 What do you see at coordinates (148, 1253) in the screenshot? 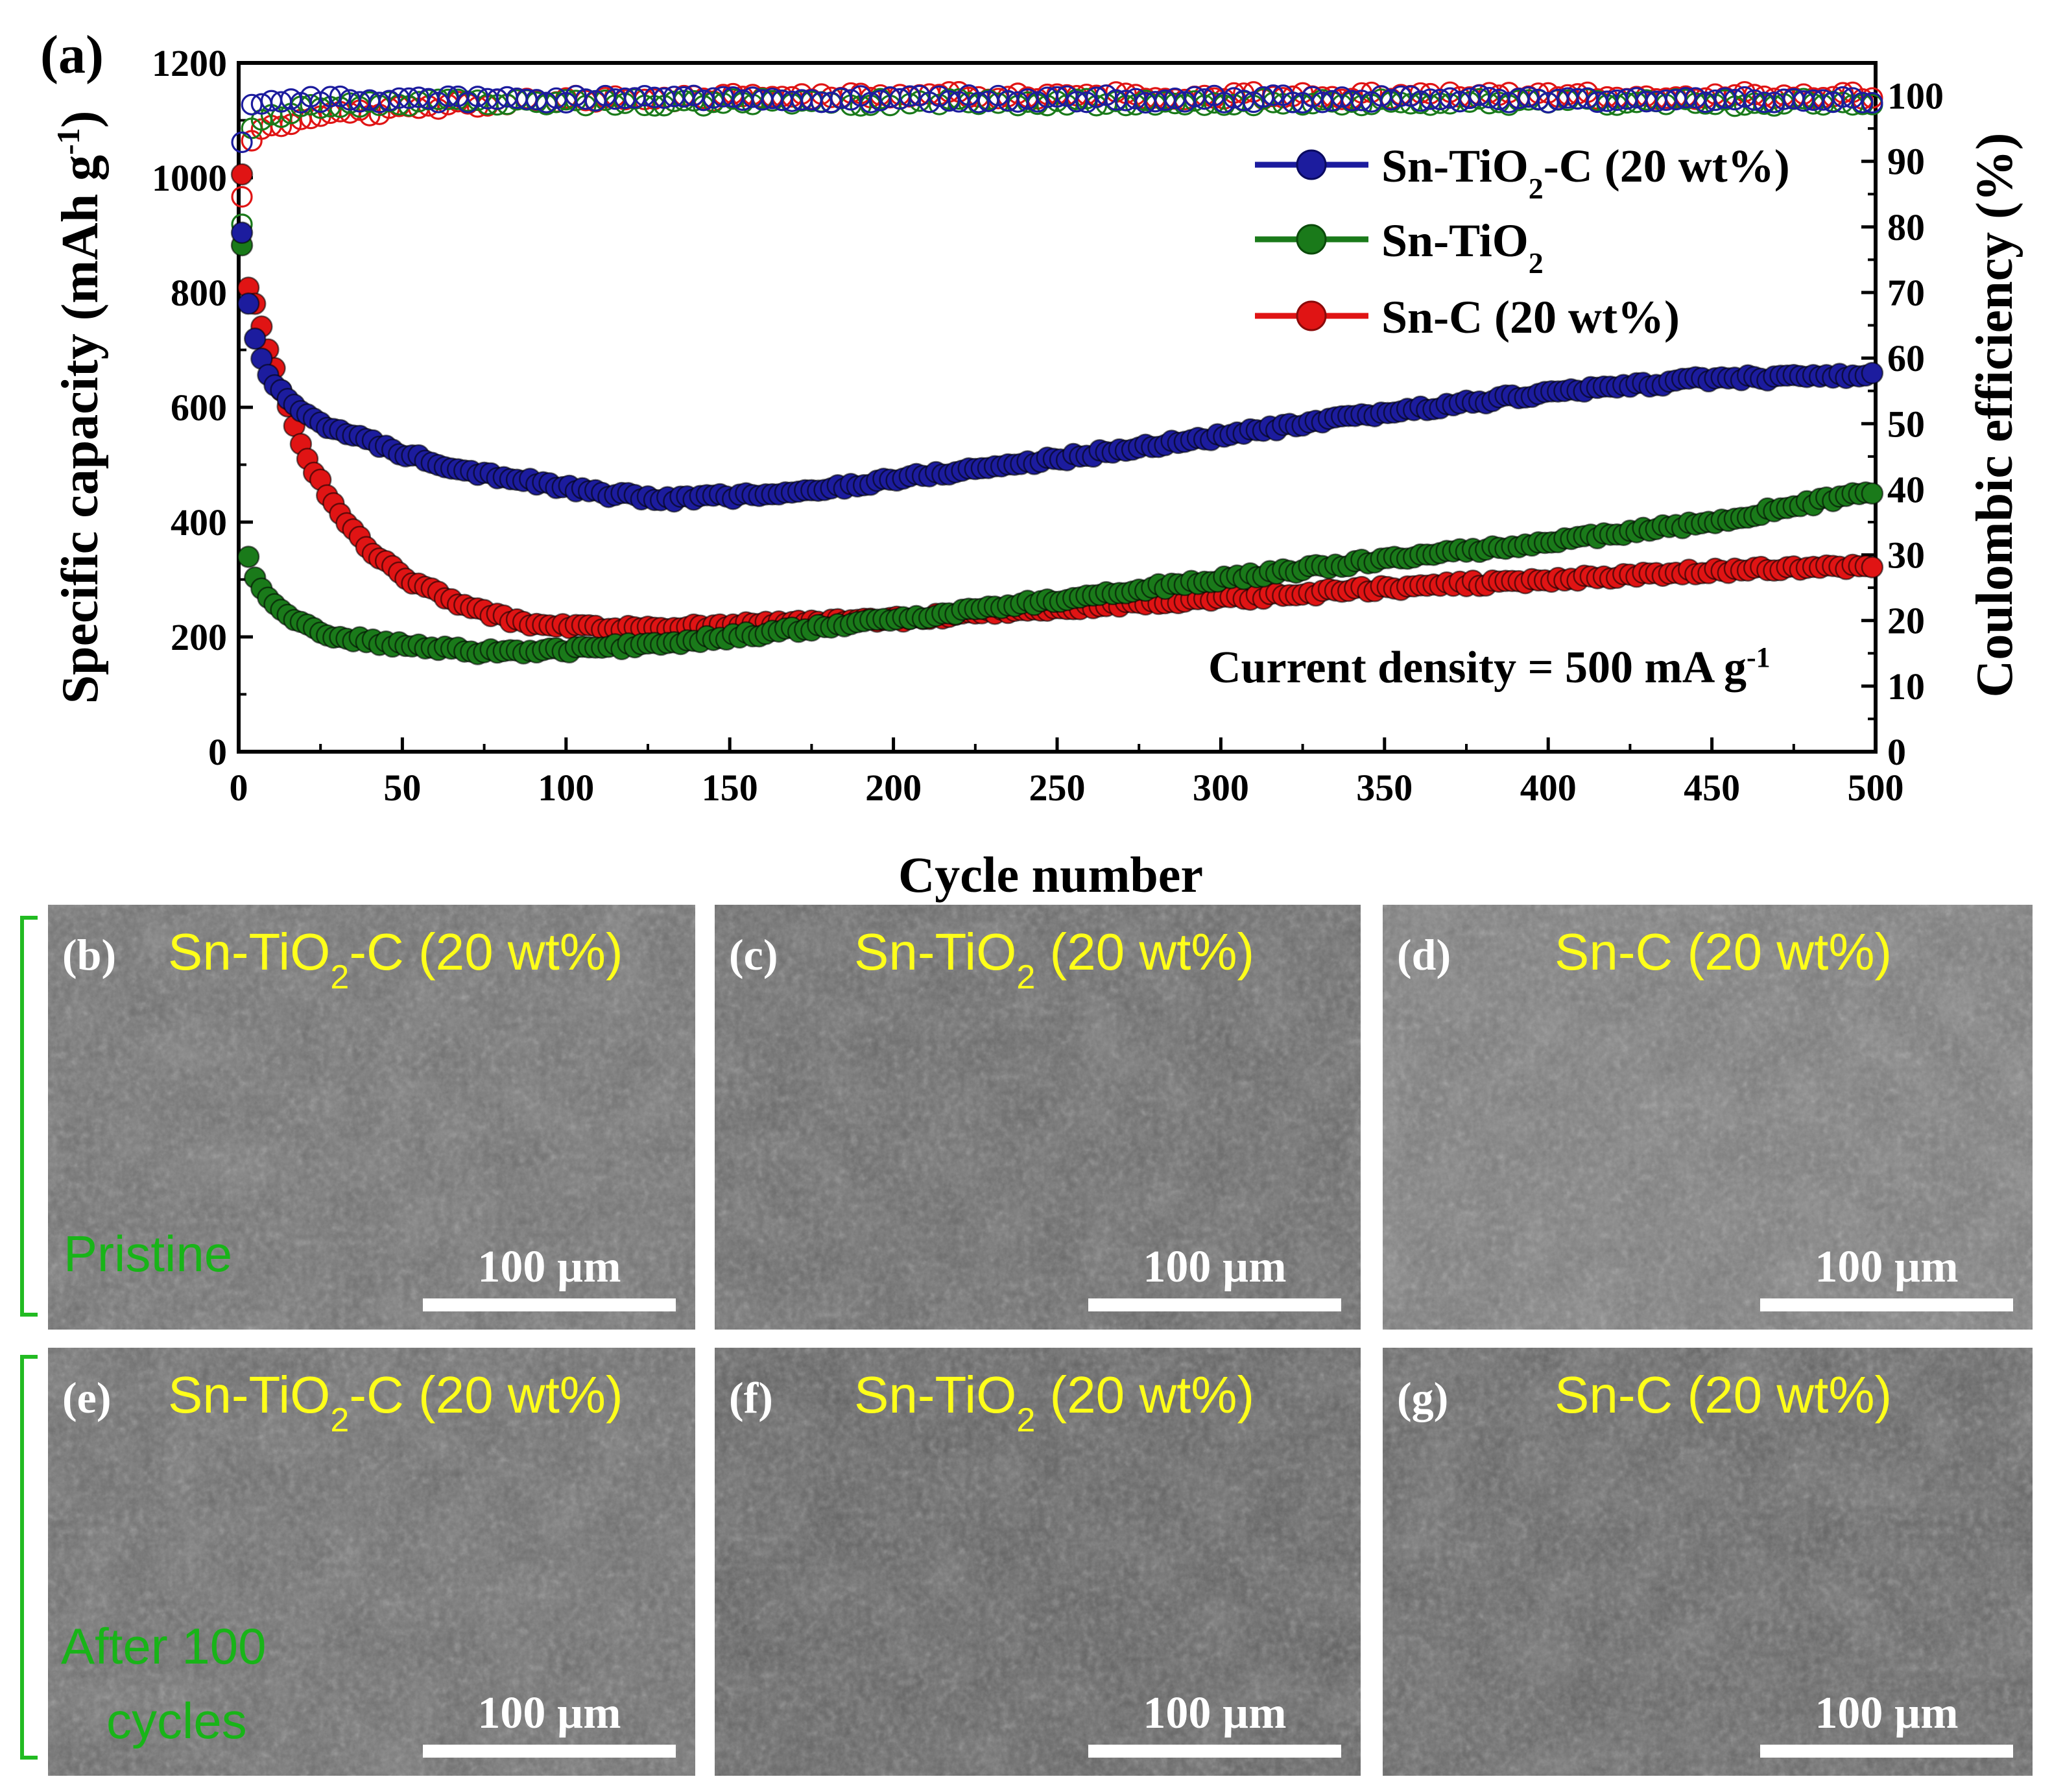
I see `pristine-label: Pristine` at bounding box center [148, 1253].